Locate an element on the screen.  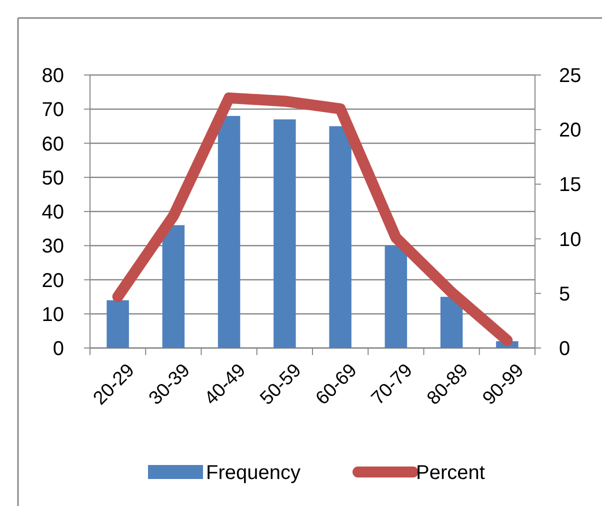
y2-tick-label: 5 is located at coordinates (564, 294).